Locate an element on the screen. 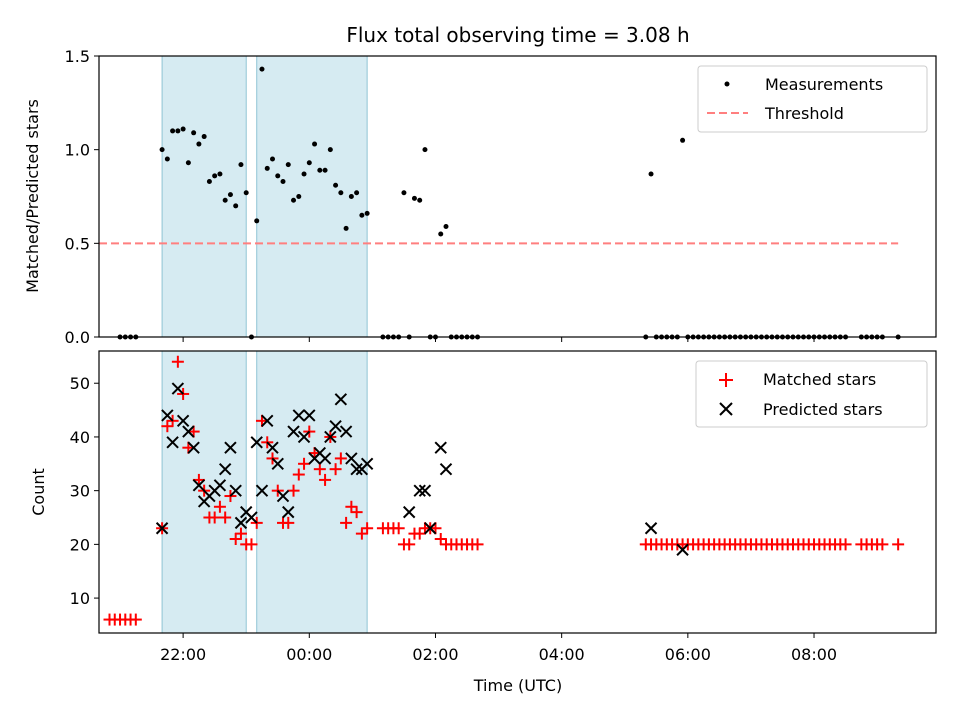  y-tick-label: 1.0 is located at coordinates (77, 150).